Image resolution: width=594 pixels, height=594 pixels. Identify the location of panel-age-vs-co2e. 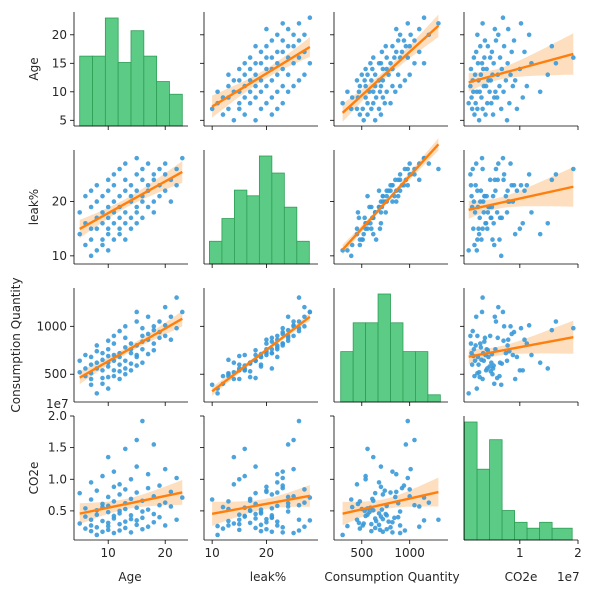
(519, 71).